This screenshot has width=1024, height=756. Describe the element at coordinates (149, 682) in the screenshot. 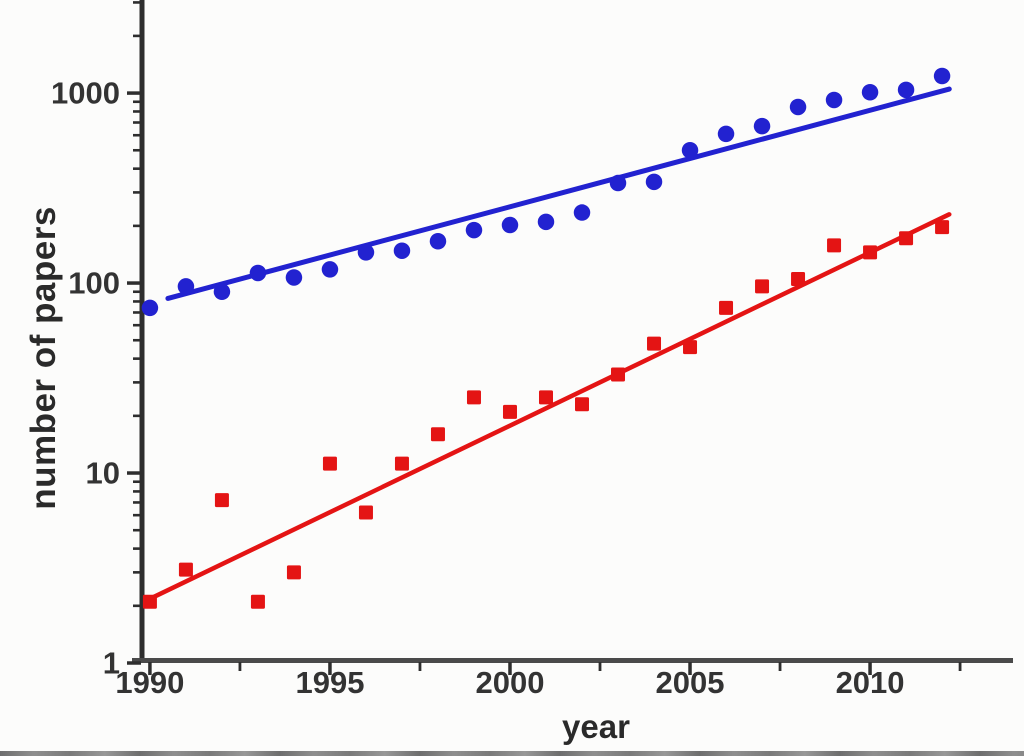

I see `x-tick-label: 1990` at that location.